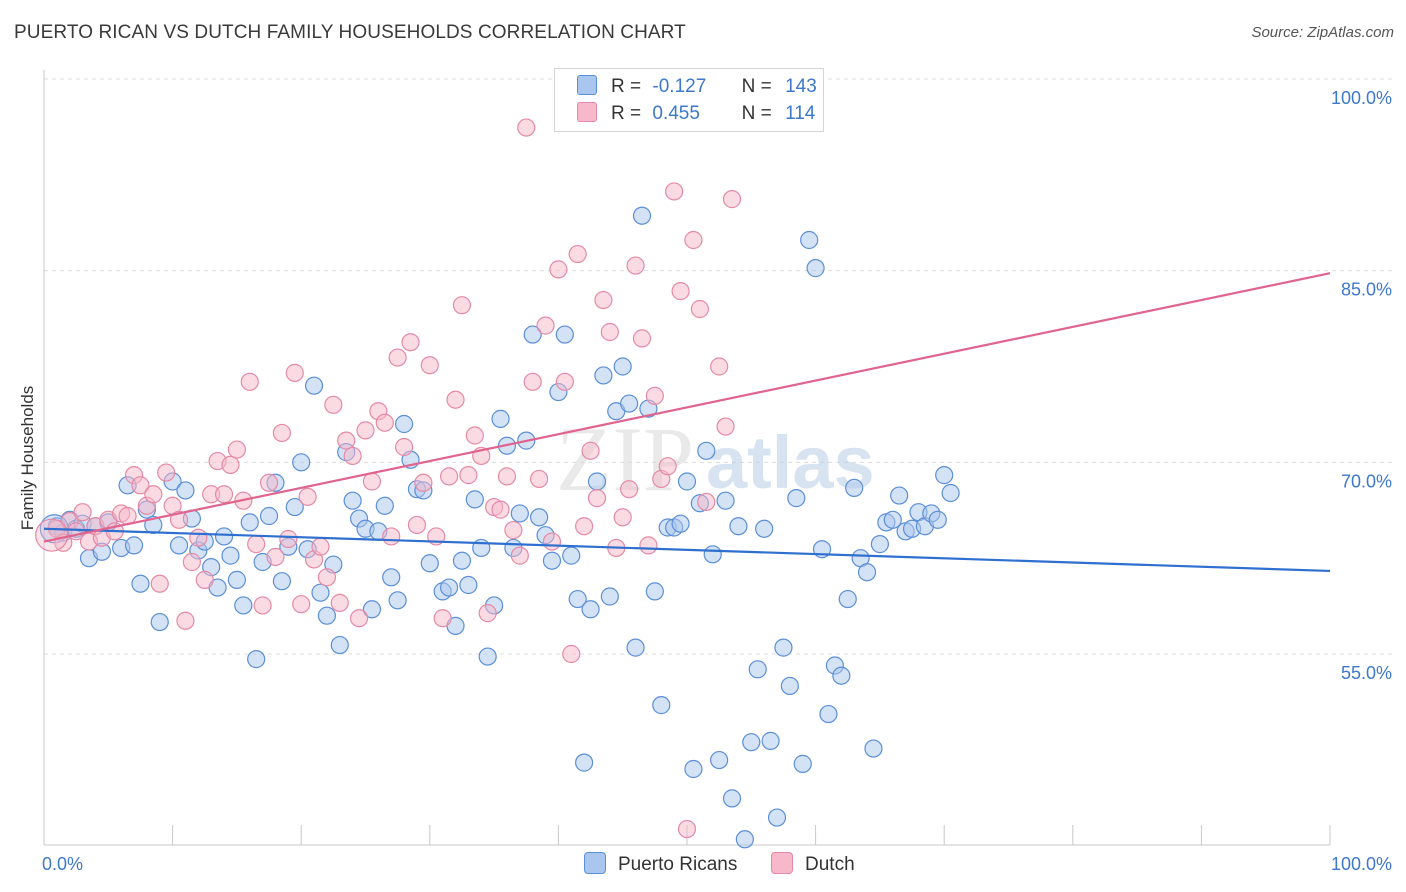 This screenshot has width=1406, height=892. What do you see at coordinates (1322, 32) in the screenshot?
I see `source-label: Source: ZipAtlas.com` at bounding box center [1322, 32].